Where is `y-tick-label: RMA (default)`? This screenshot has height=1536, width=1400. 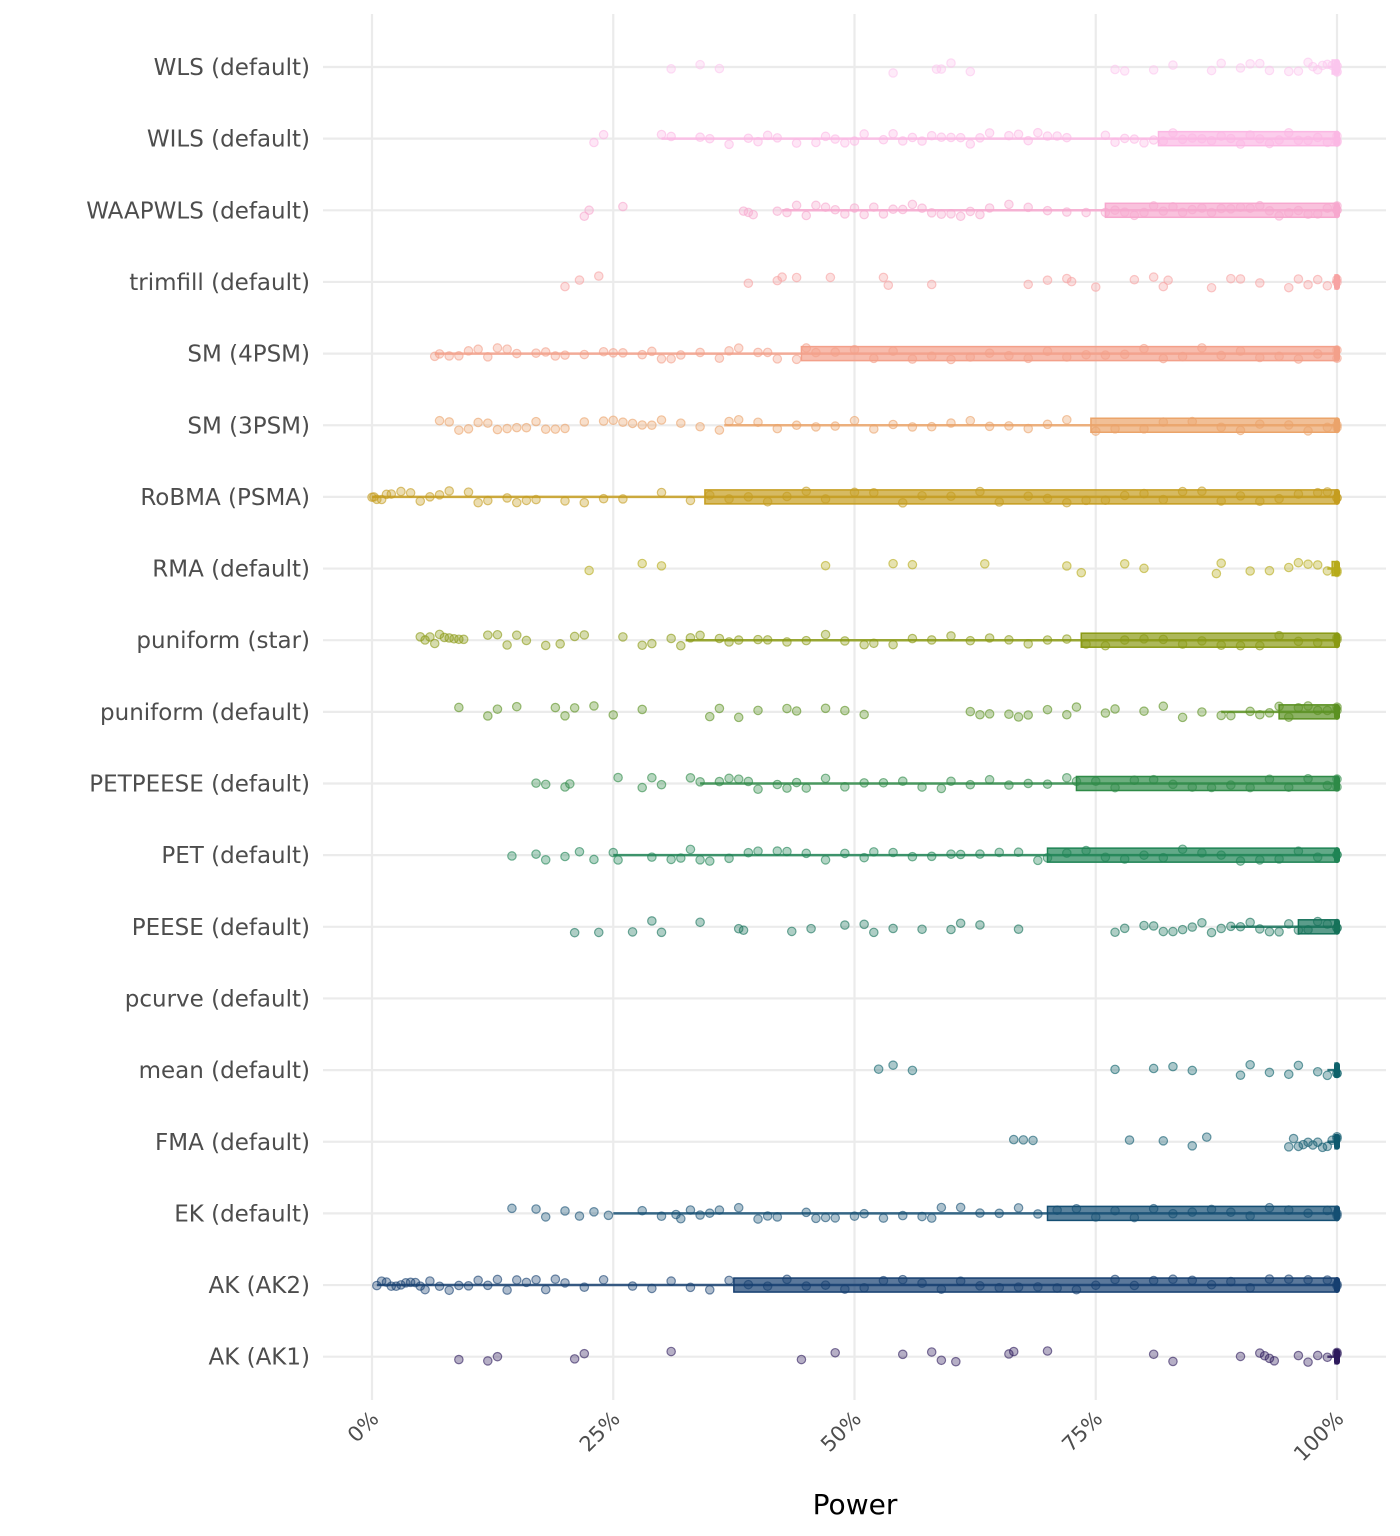 y-tick-label: RMA (default) is located at coordinates (231, 570).